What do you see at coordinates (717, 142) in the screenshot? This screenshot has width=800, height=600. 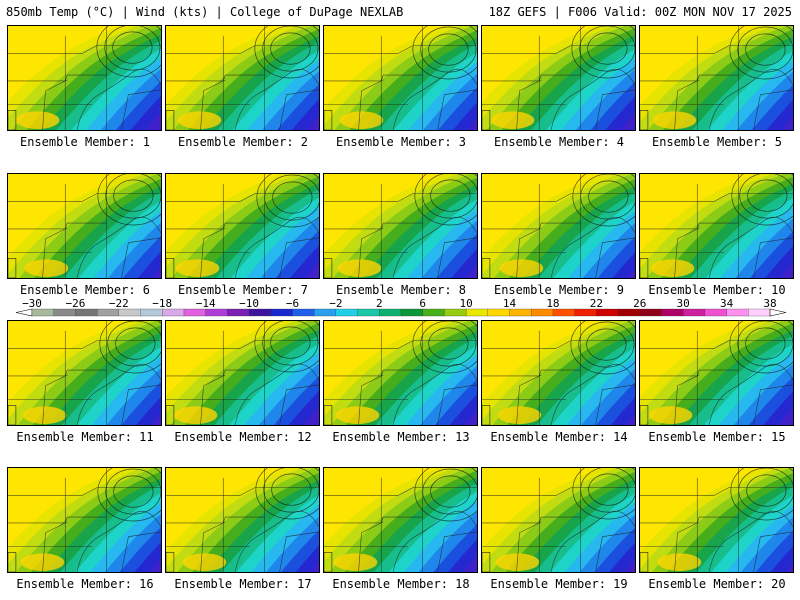 I see `ensemble-member-label: Ensemble Member: 5` at bounding box center [717, 142].